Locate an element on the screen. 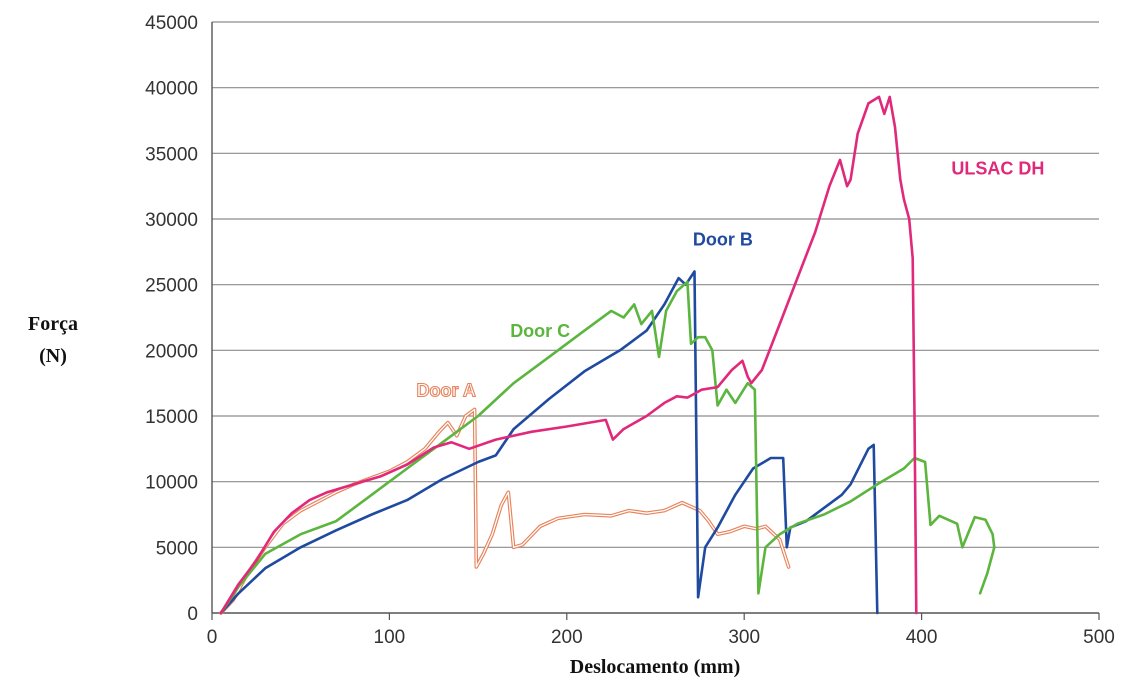 This screenshot has height=693, width=1125. y-tick-label: 25000 is located at coordinates (171, 286).